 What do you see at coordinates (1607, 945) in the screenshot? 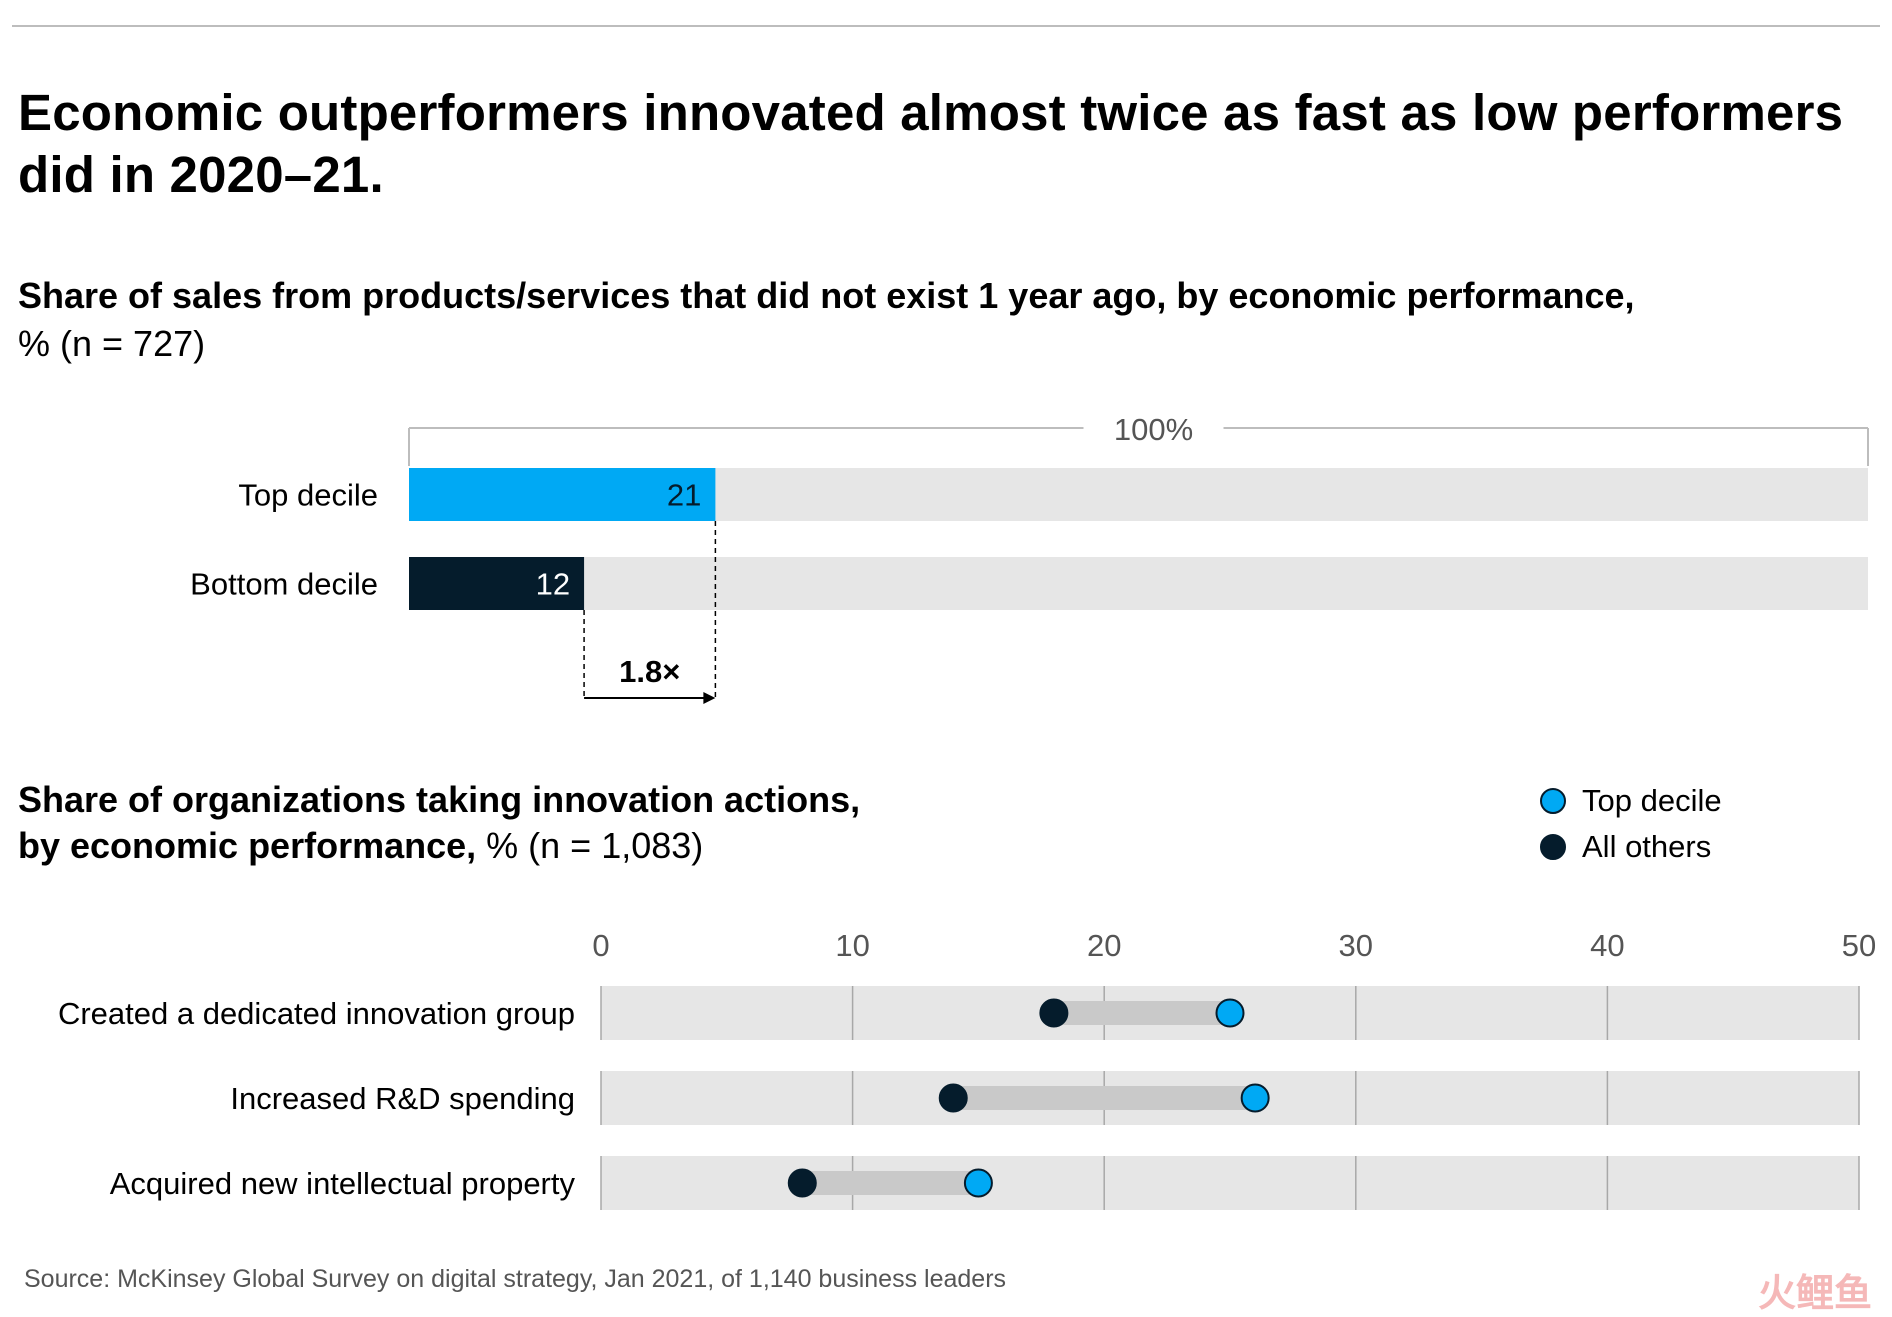
I see `x-tick-label-40: 40` at bounding box center [1607, 945].